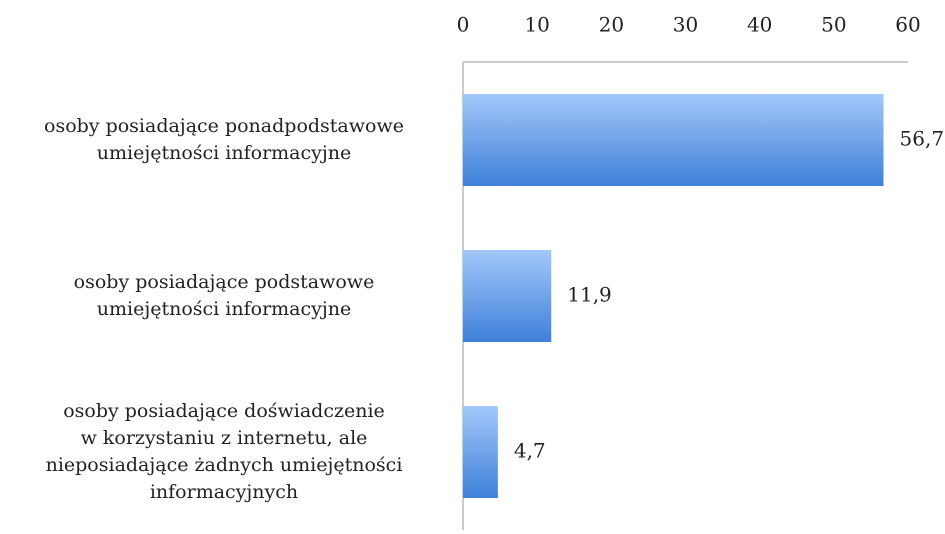 Image resolution: width=945 pixels, height=534 pixels. What do you see at coordinates (463, 25) in the screenshot?
I see `x-tick-label: 0` at bounding box center [463, 25].